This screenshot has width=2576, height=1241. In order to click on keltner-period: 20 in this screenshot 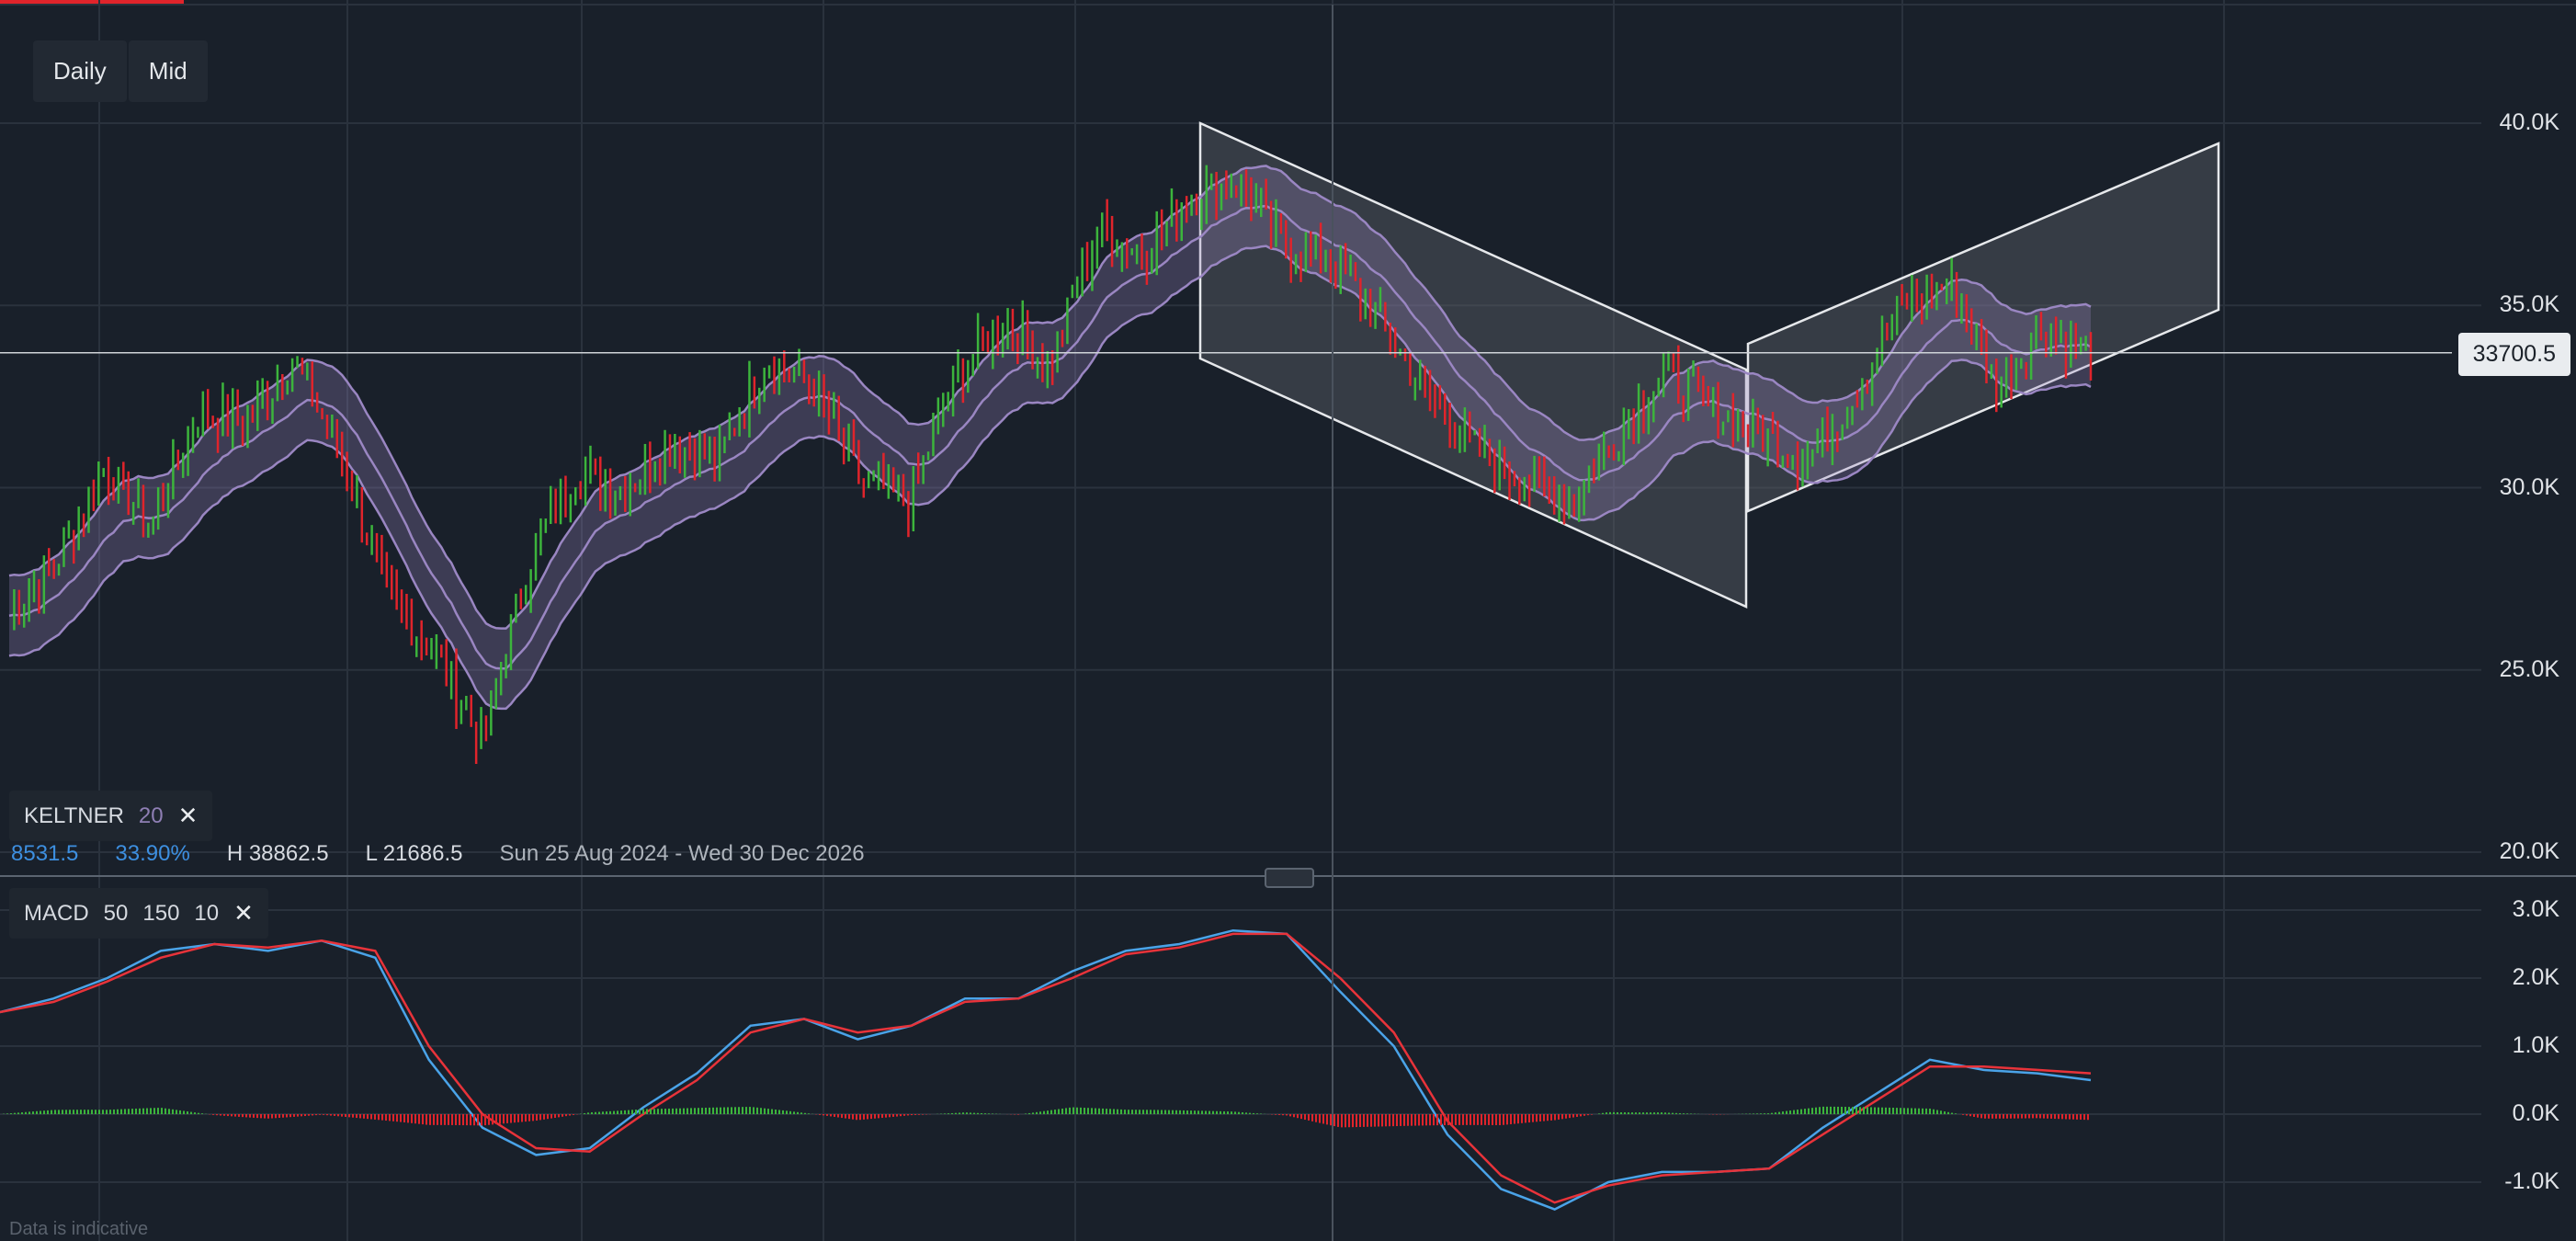, I will do `click(151, 815)`.